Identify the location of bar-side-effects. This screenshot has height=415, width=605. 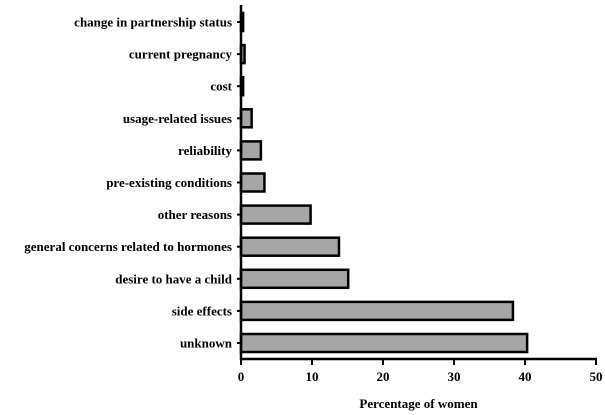
(377, 311).